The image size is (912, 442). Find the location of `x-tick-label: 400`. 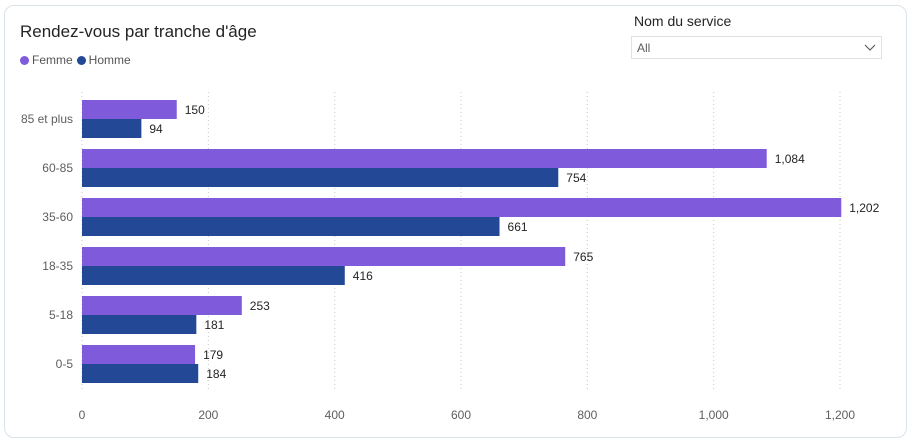

x-tick-label: 400 is located at coordinates (335, 415).